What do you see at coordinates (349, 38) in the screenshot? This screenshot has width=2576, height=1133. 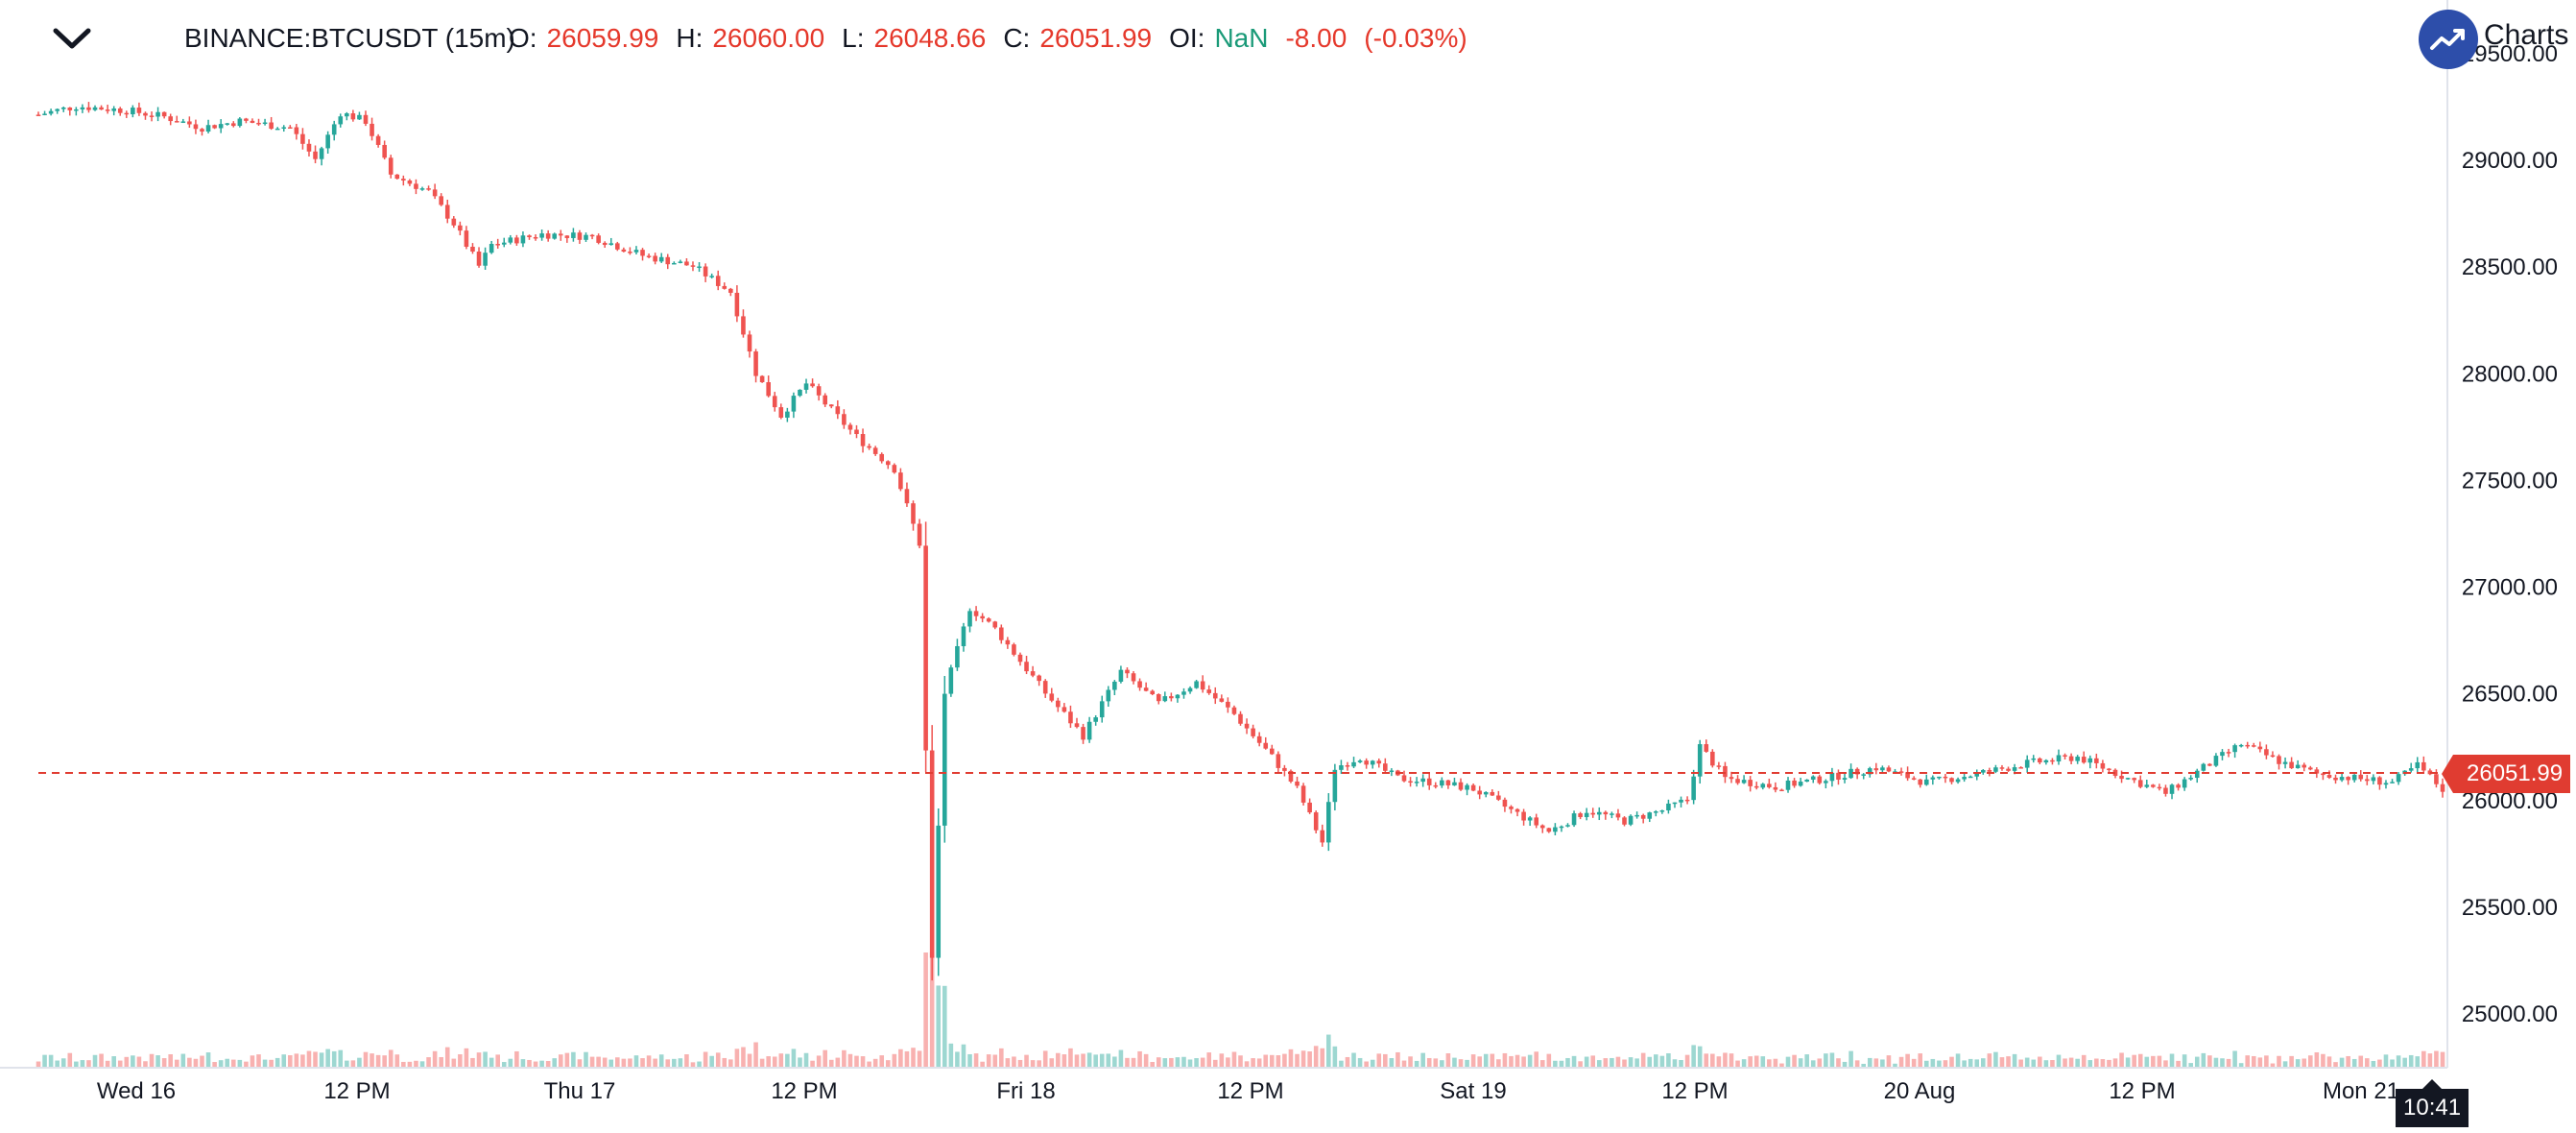 I see `symbol-title: BINANCE:BTCUSDT (15m)` at bounding box center [349, 38].